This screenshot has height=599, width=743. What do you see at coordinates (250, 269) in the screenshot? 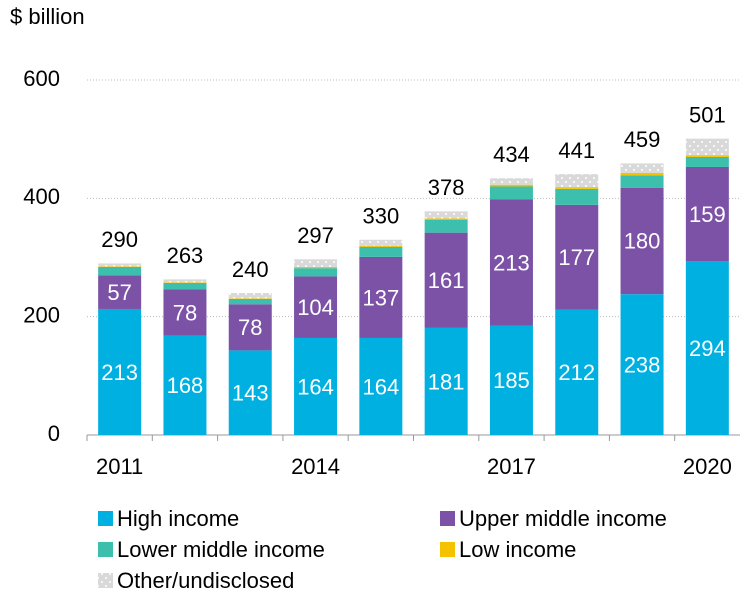
I see `total-label: 240` at bounding box center [250, 269].